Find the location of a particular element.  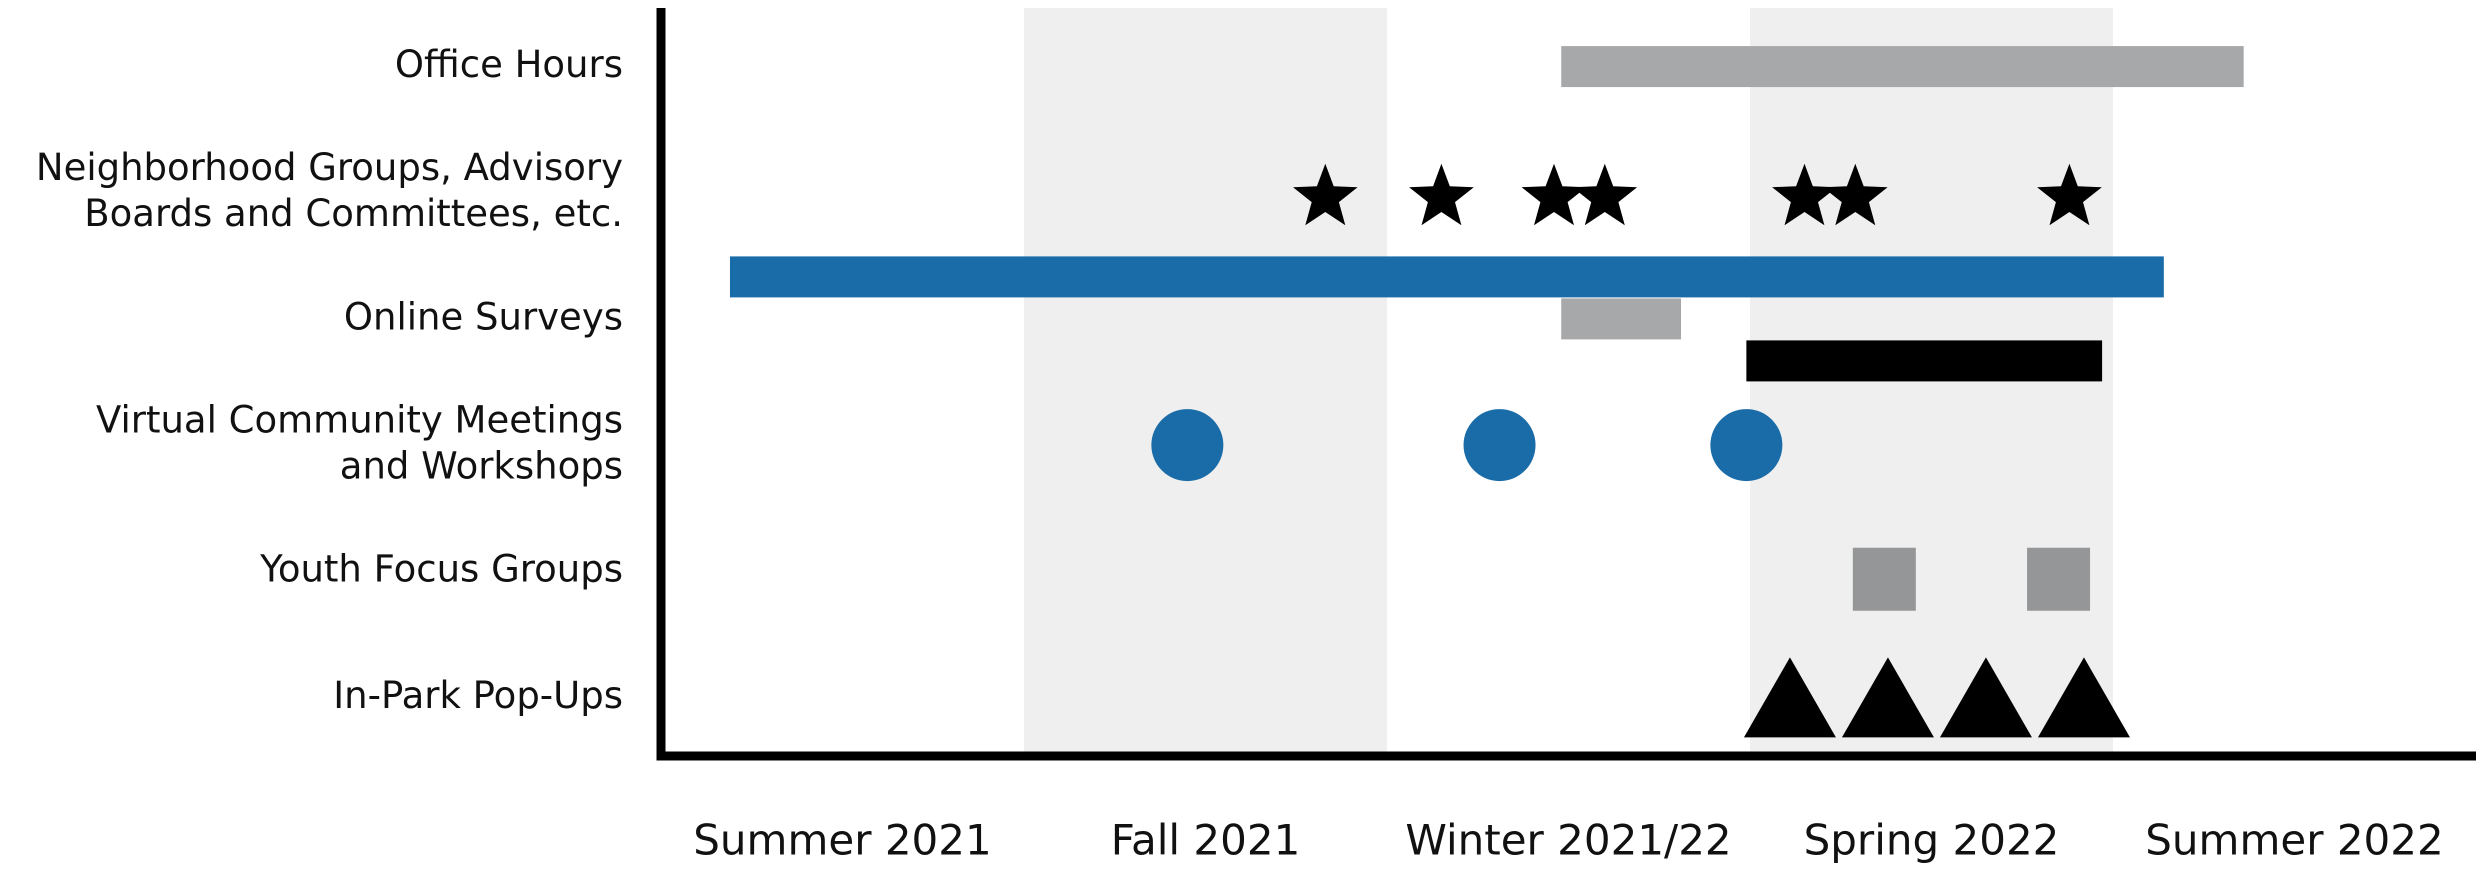

row-label: Office Hours is located at coordinates (509, 64).